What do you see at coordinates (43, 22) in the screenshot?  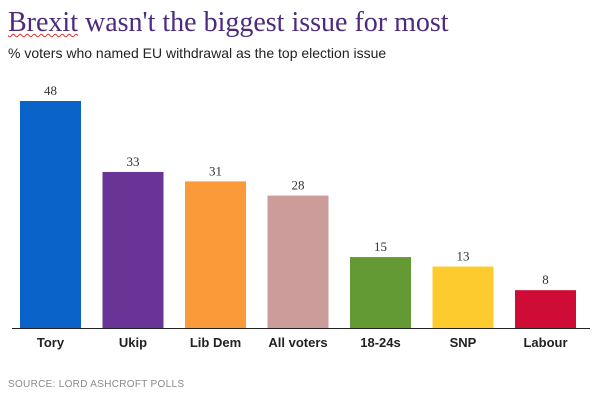 I see `chart-title-underlined-word: Brexit` at bounding box center [43, 22].